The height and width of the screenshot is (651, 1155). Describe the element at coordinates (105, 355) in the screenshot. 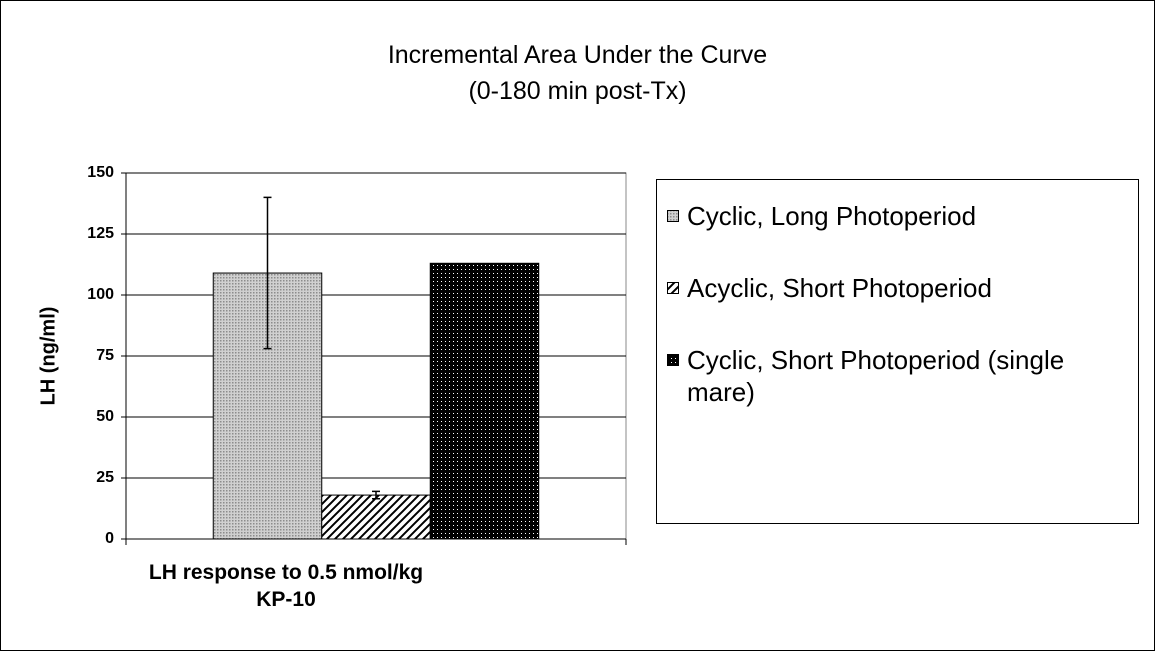

I see `y-tick-label: 75` at that location.